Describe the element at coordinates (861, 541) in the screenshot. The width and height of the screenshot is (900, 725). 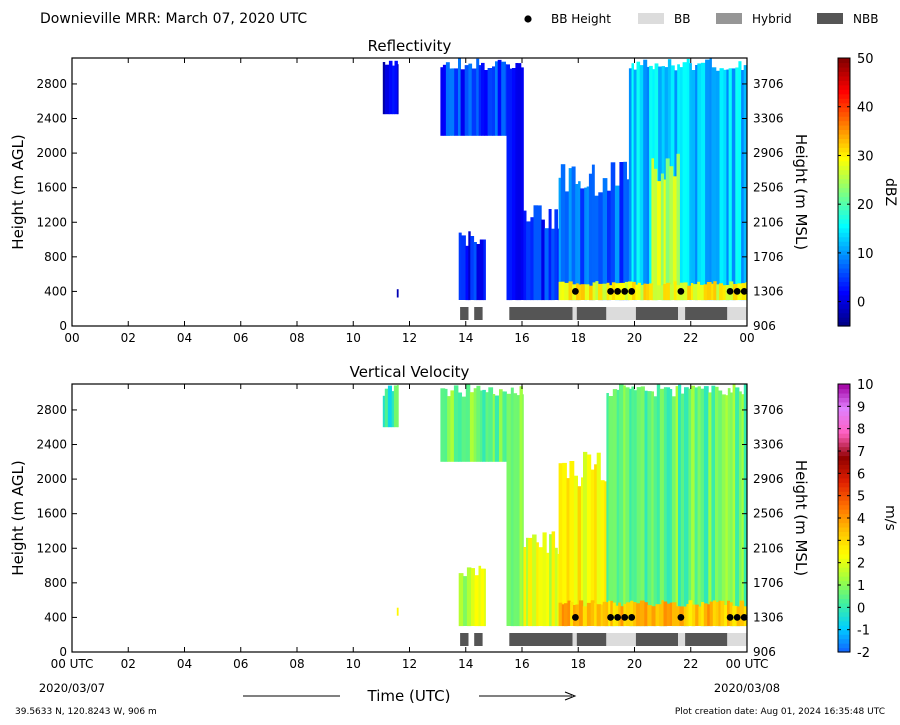
I see `colorbar-tick-label: 3` at that location.